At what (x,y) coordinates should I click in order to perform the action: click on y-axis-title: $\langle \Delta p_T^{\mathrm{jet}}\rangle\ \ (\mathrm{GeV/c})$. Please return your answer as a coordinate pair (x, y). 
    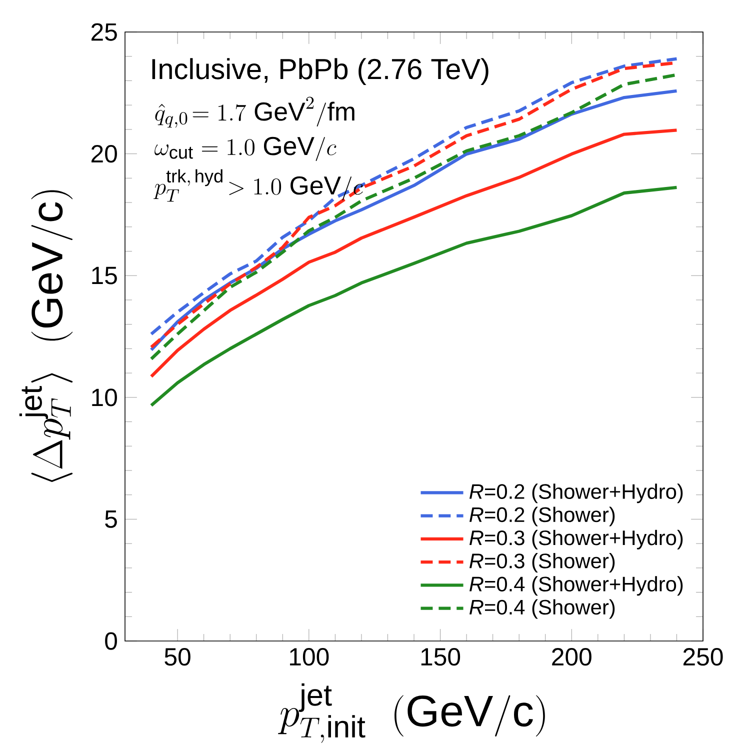
    Looking at the image, I should click on (46, 336).